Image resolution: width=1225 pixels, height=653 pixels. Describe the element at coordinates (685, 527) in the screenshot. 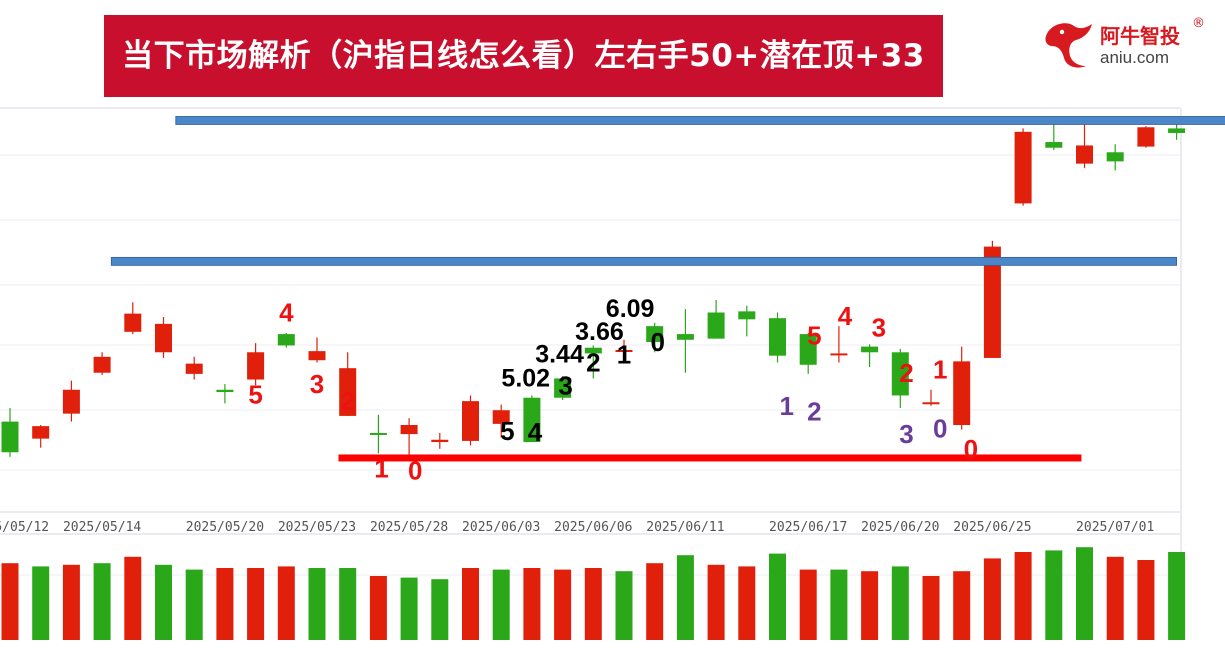

I see `x-tick-label: 2025/06/11` at that location.